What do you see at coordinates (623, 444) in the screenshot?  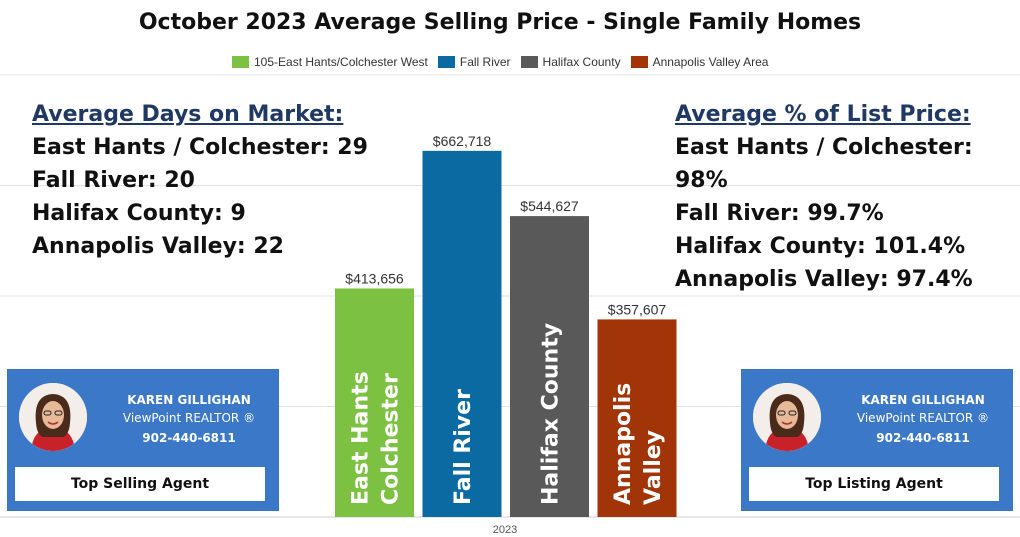 I see `bar-category-label: Annapolis` at bounding box center [623, 444].